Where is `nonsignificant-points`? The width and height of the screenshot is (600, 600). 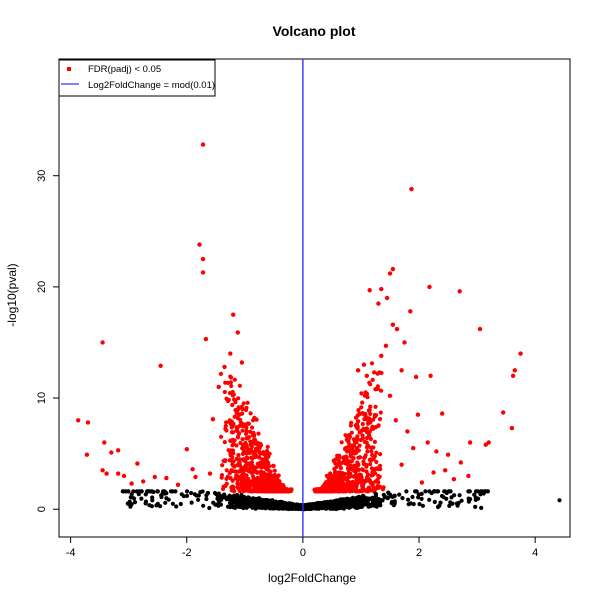 nonsignificant-points is located at coordinates (341, 500).